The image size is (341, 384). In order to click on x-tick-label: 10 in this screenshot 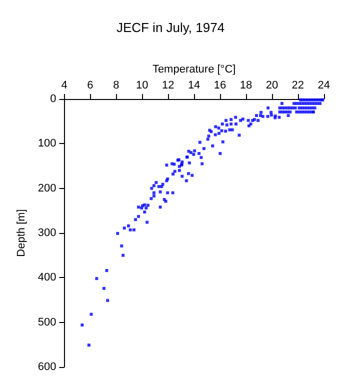, I will do `click(142, 86)`.